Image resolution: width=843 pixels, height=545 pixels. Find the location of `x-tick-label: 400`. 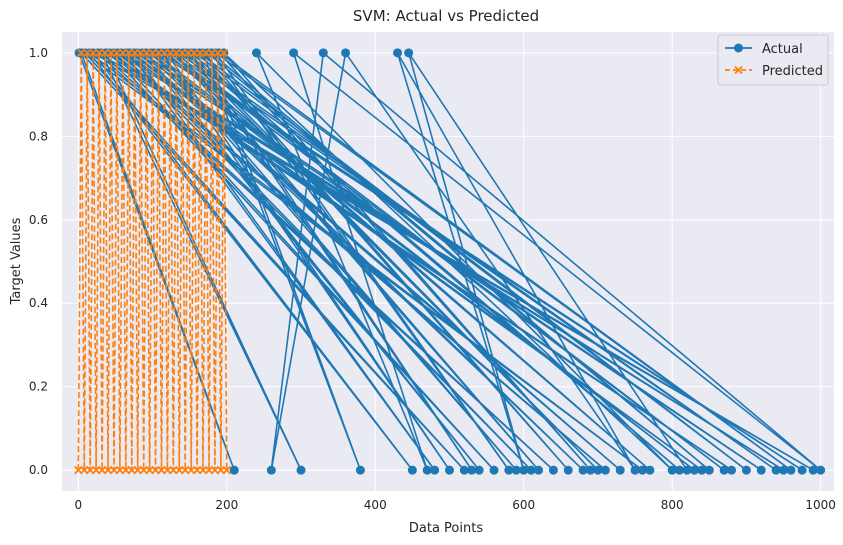

x-tick-label: 400 is located at coordinates (375, 505).